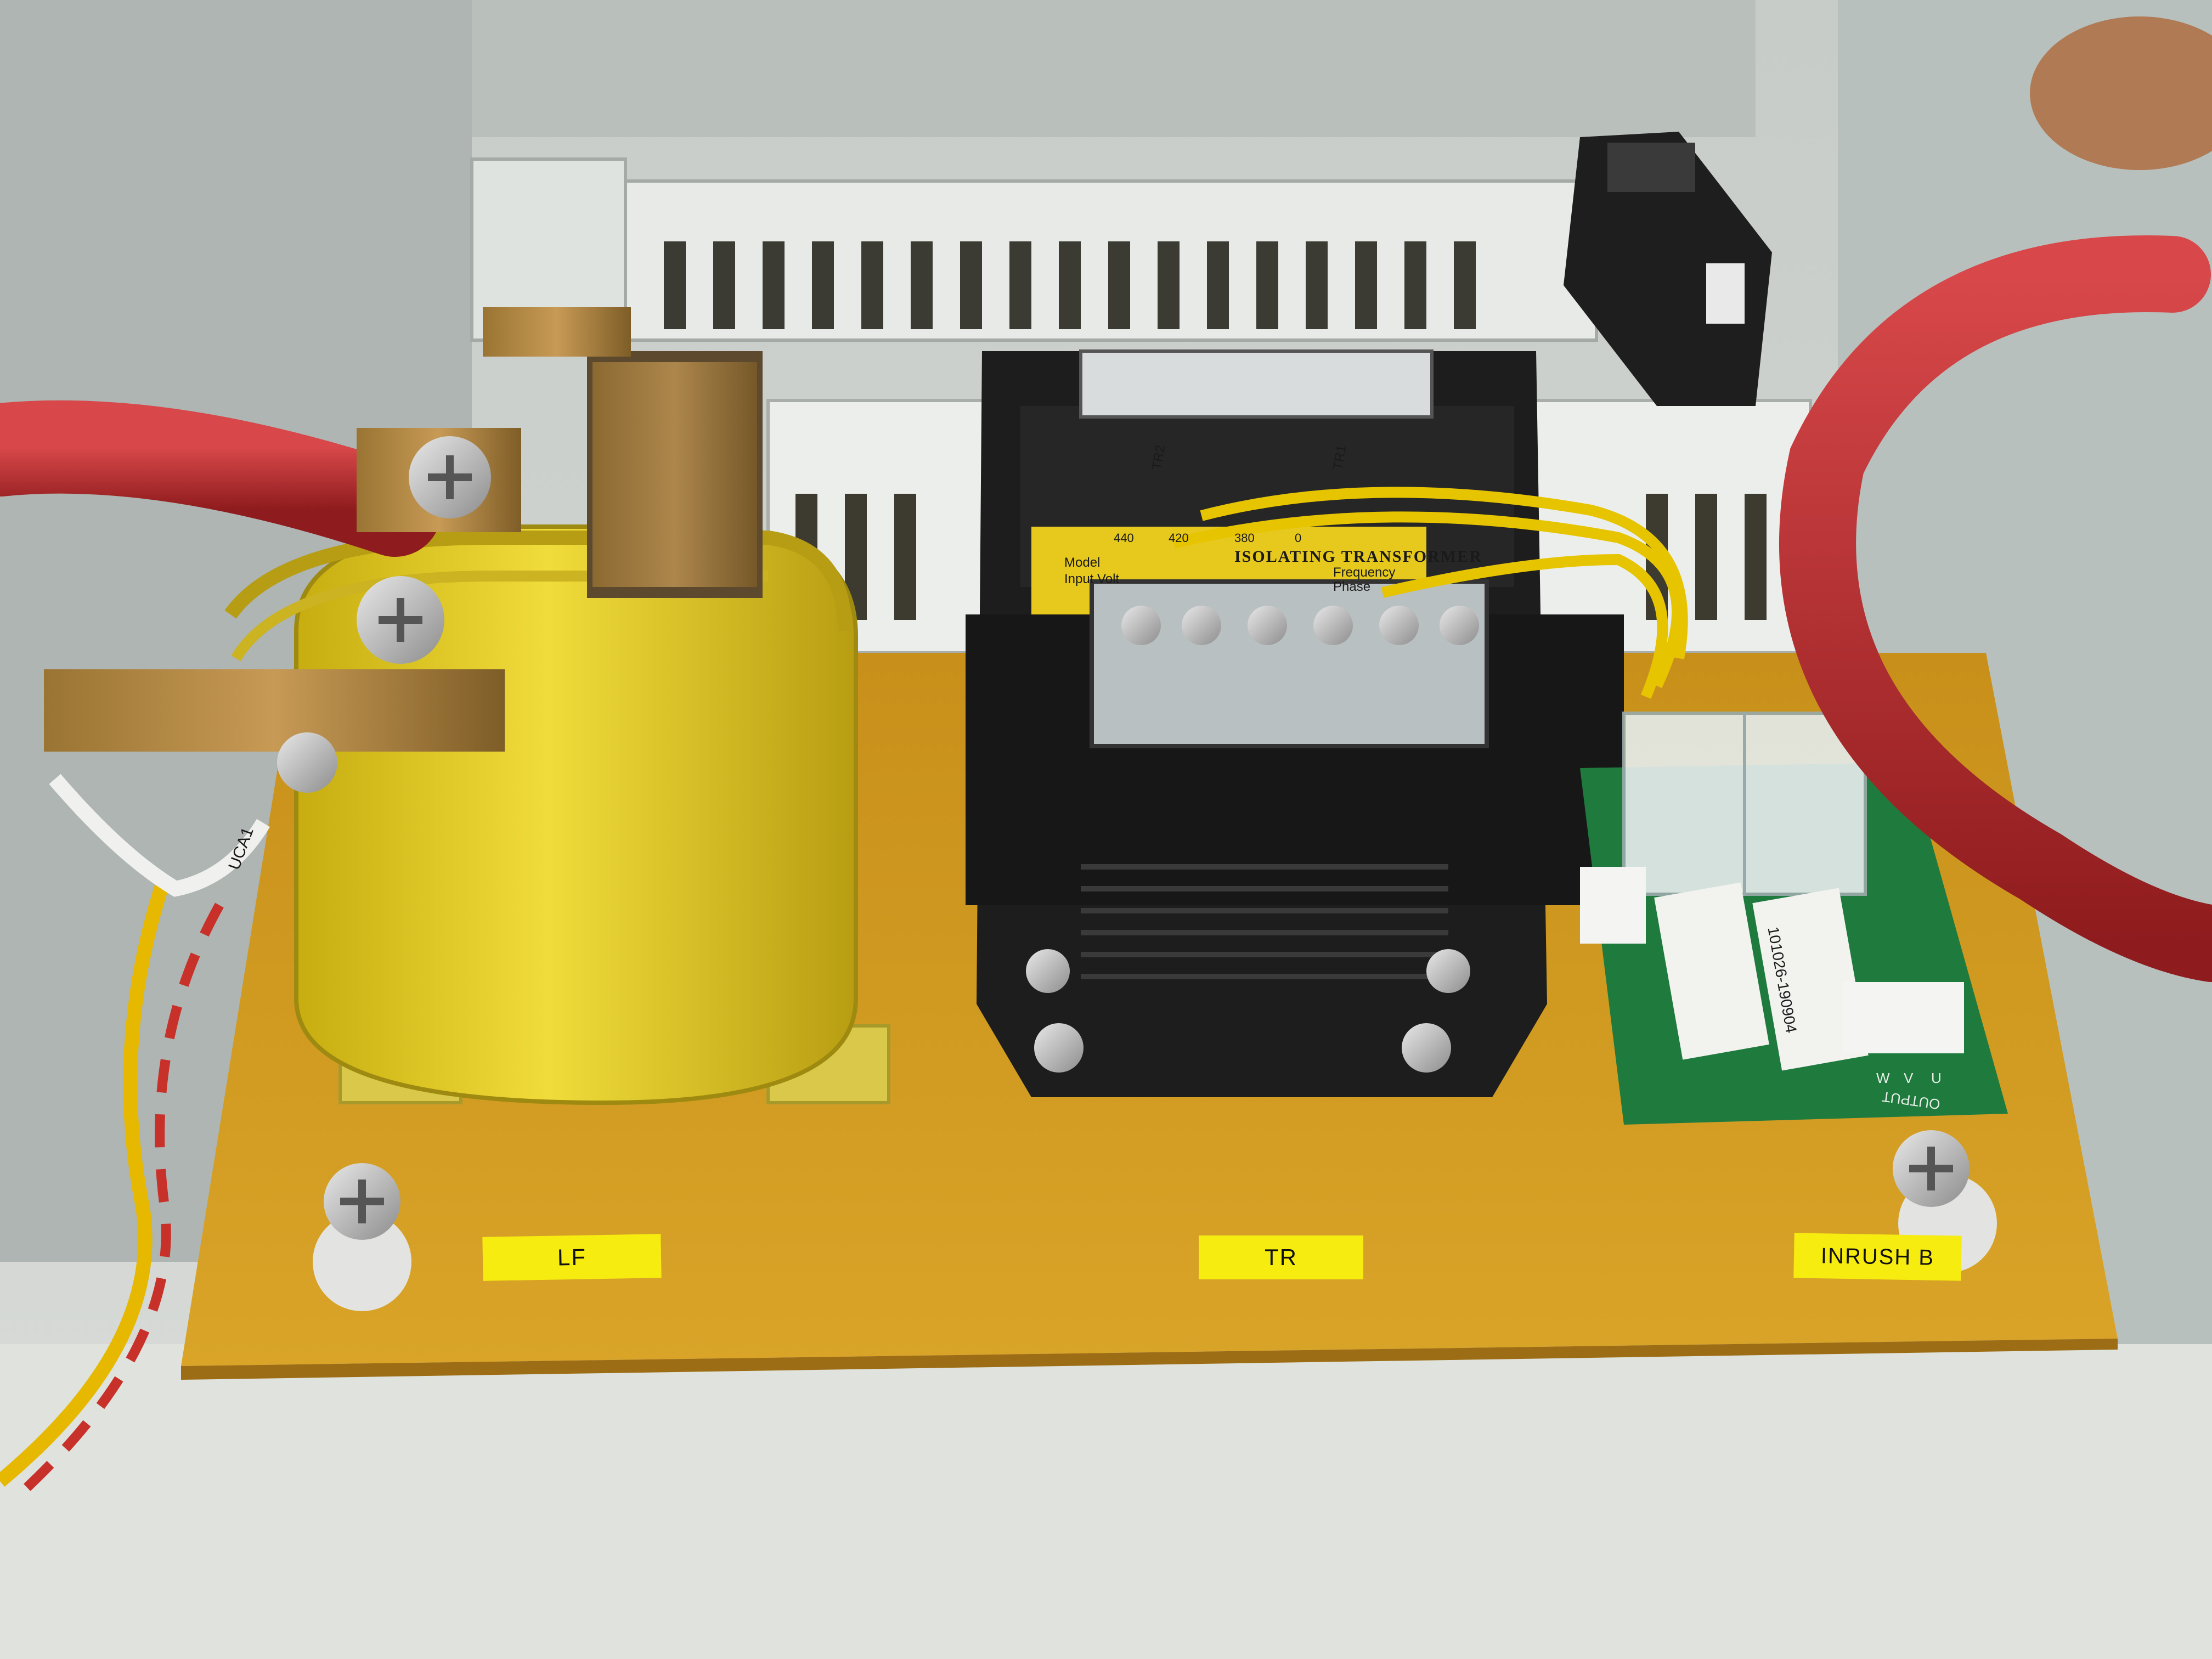 The width and height of the screenshot is (2212, 1659). Describe the element at coordinates (1034, 250) in the screenshot. I see `wiring-duct-back` at that location.